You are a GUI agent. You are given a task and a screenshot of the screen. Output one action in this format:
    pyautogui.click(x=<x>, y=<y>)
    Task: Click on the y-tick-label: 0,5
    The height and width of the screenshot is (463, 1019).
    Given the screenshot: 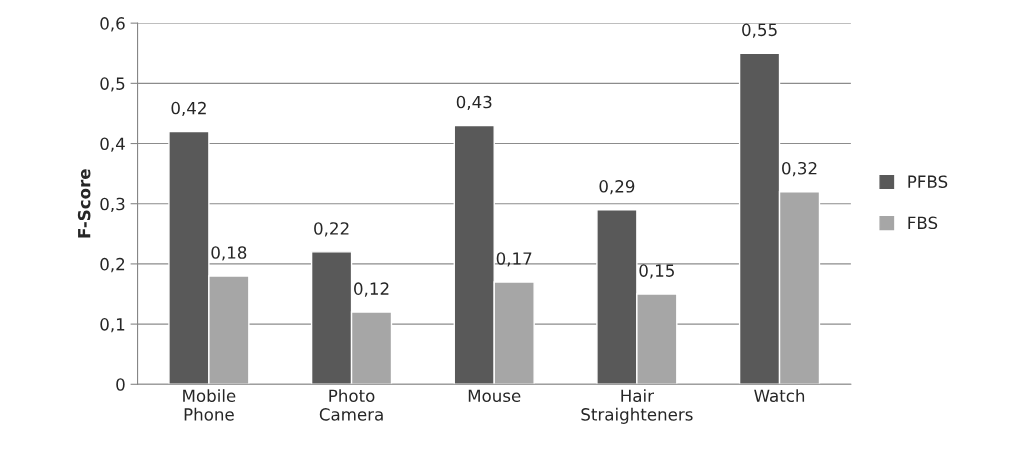 What is the action you would take?
    pyautogui.click(x=112, y=84)
    